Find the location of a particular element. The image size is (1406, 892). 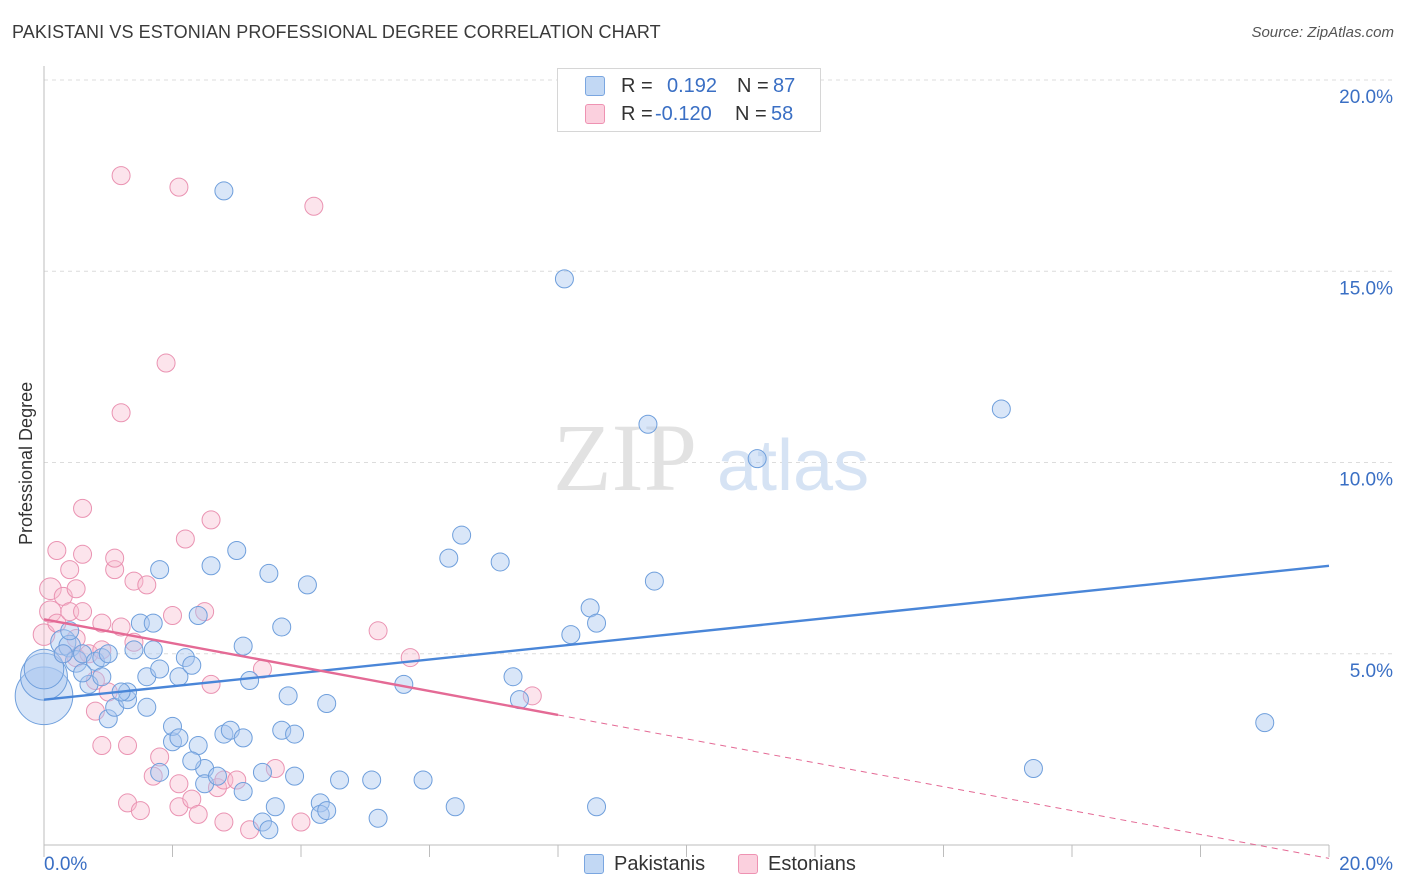

bottom-legend-swatch-estonians is located at coordinates (748, 864).